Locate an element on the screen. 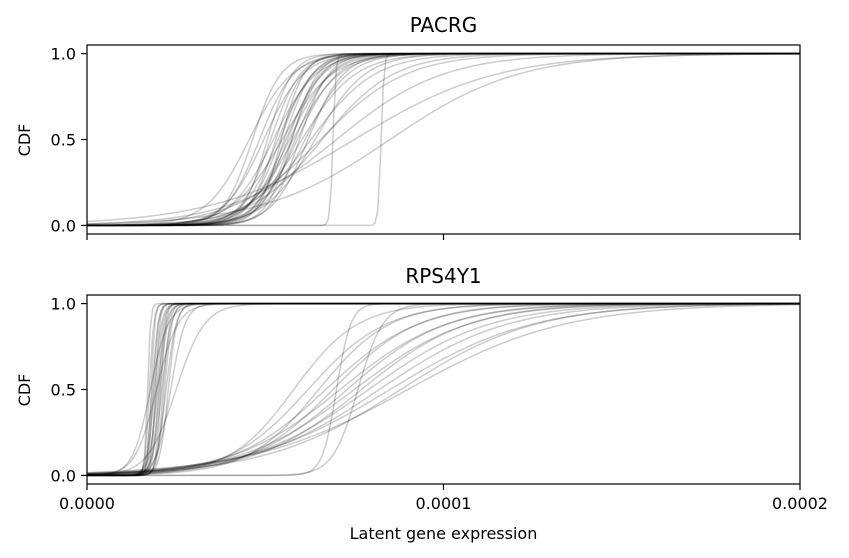 The width and height of the screenshot is (849, 558). chart-title: PACRG is located at coordinates (443, 25).